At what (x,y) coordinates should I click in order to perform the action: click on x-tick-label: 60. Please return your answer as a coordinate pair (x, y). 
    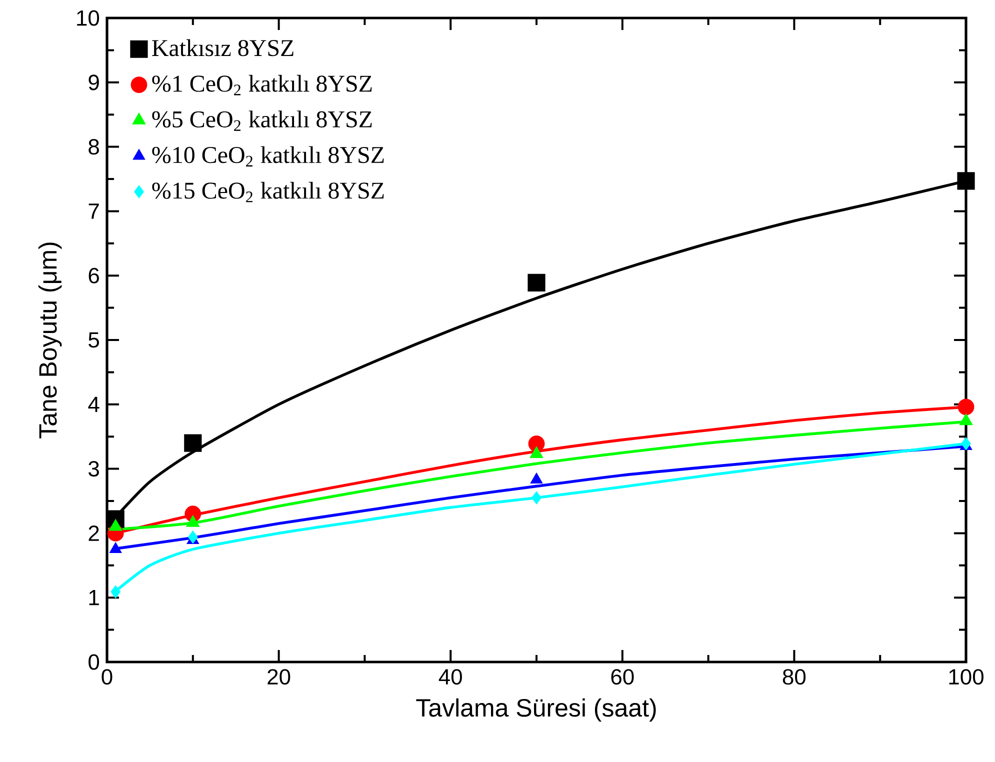
    Looking at the image, I should click on (622, 677).